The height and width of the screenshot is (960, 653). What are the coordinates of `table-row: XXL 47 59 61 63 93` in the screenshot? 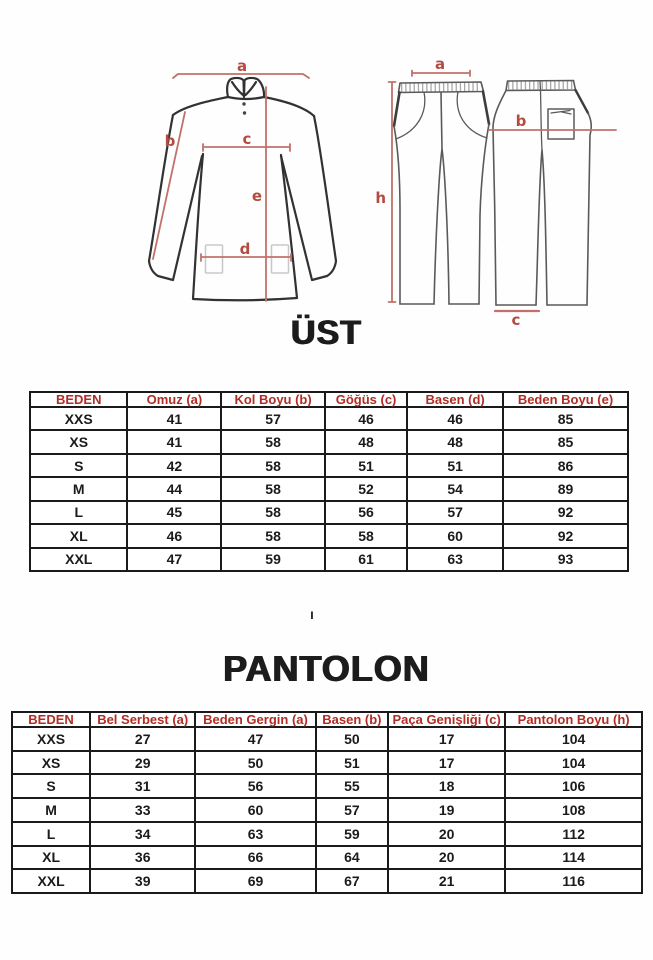 It's located at (329, 559).